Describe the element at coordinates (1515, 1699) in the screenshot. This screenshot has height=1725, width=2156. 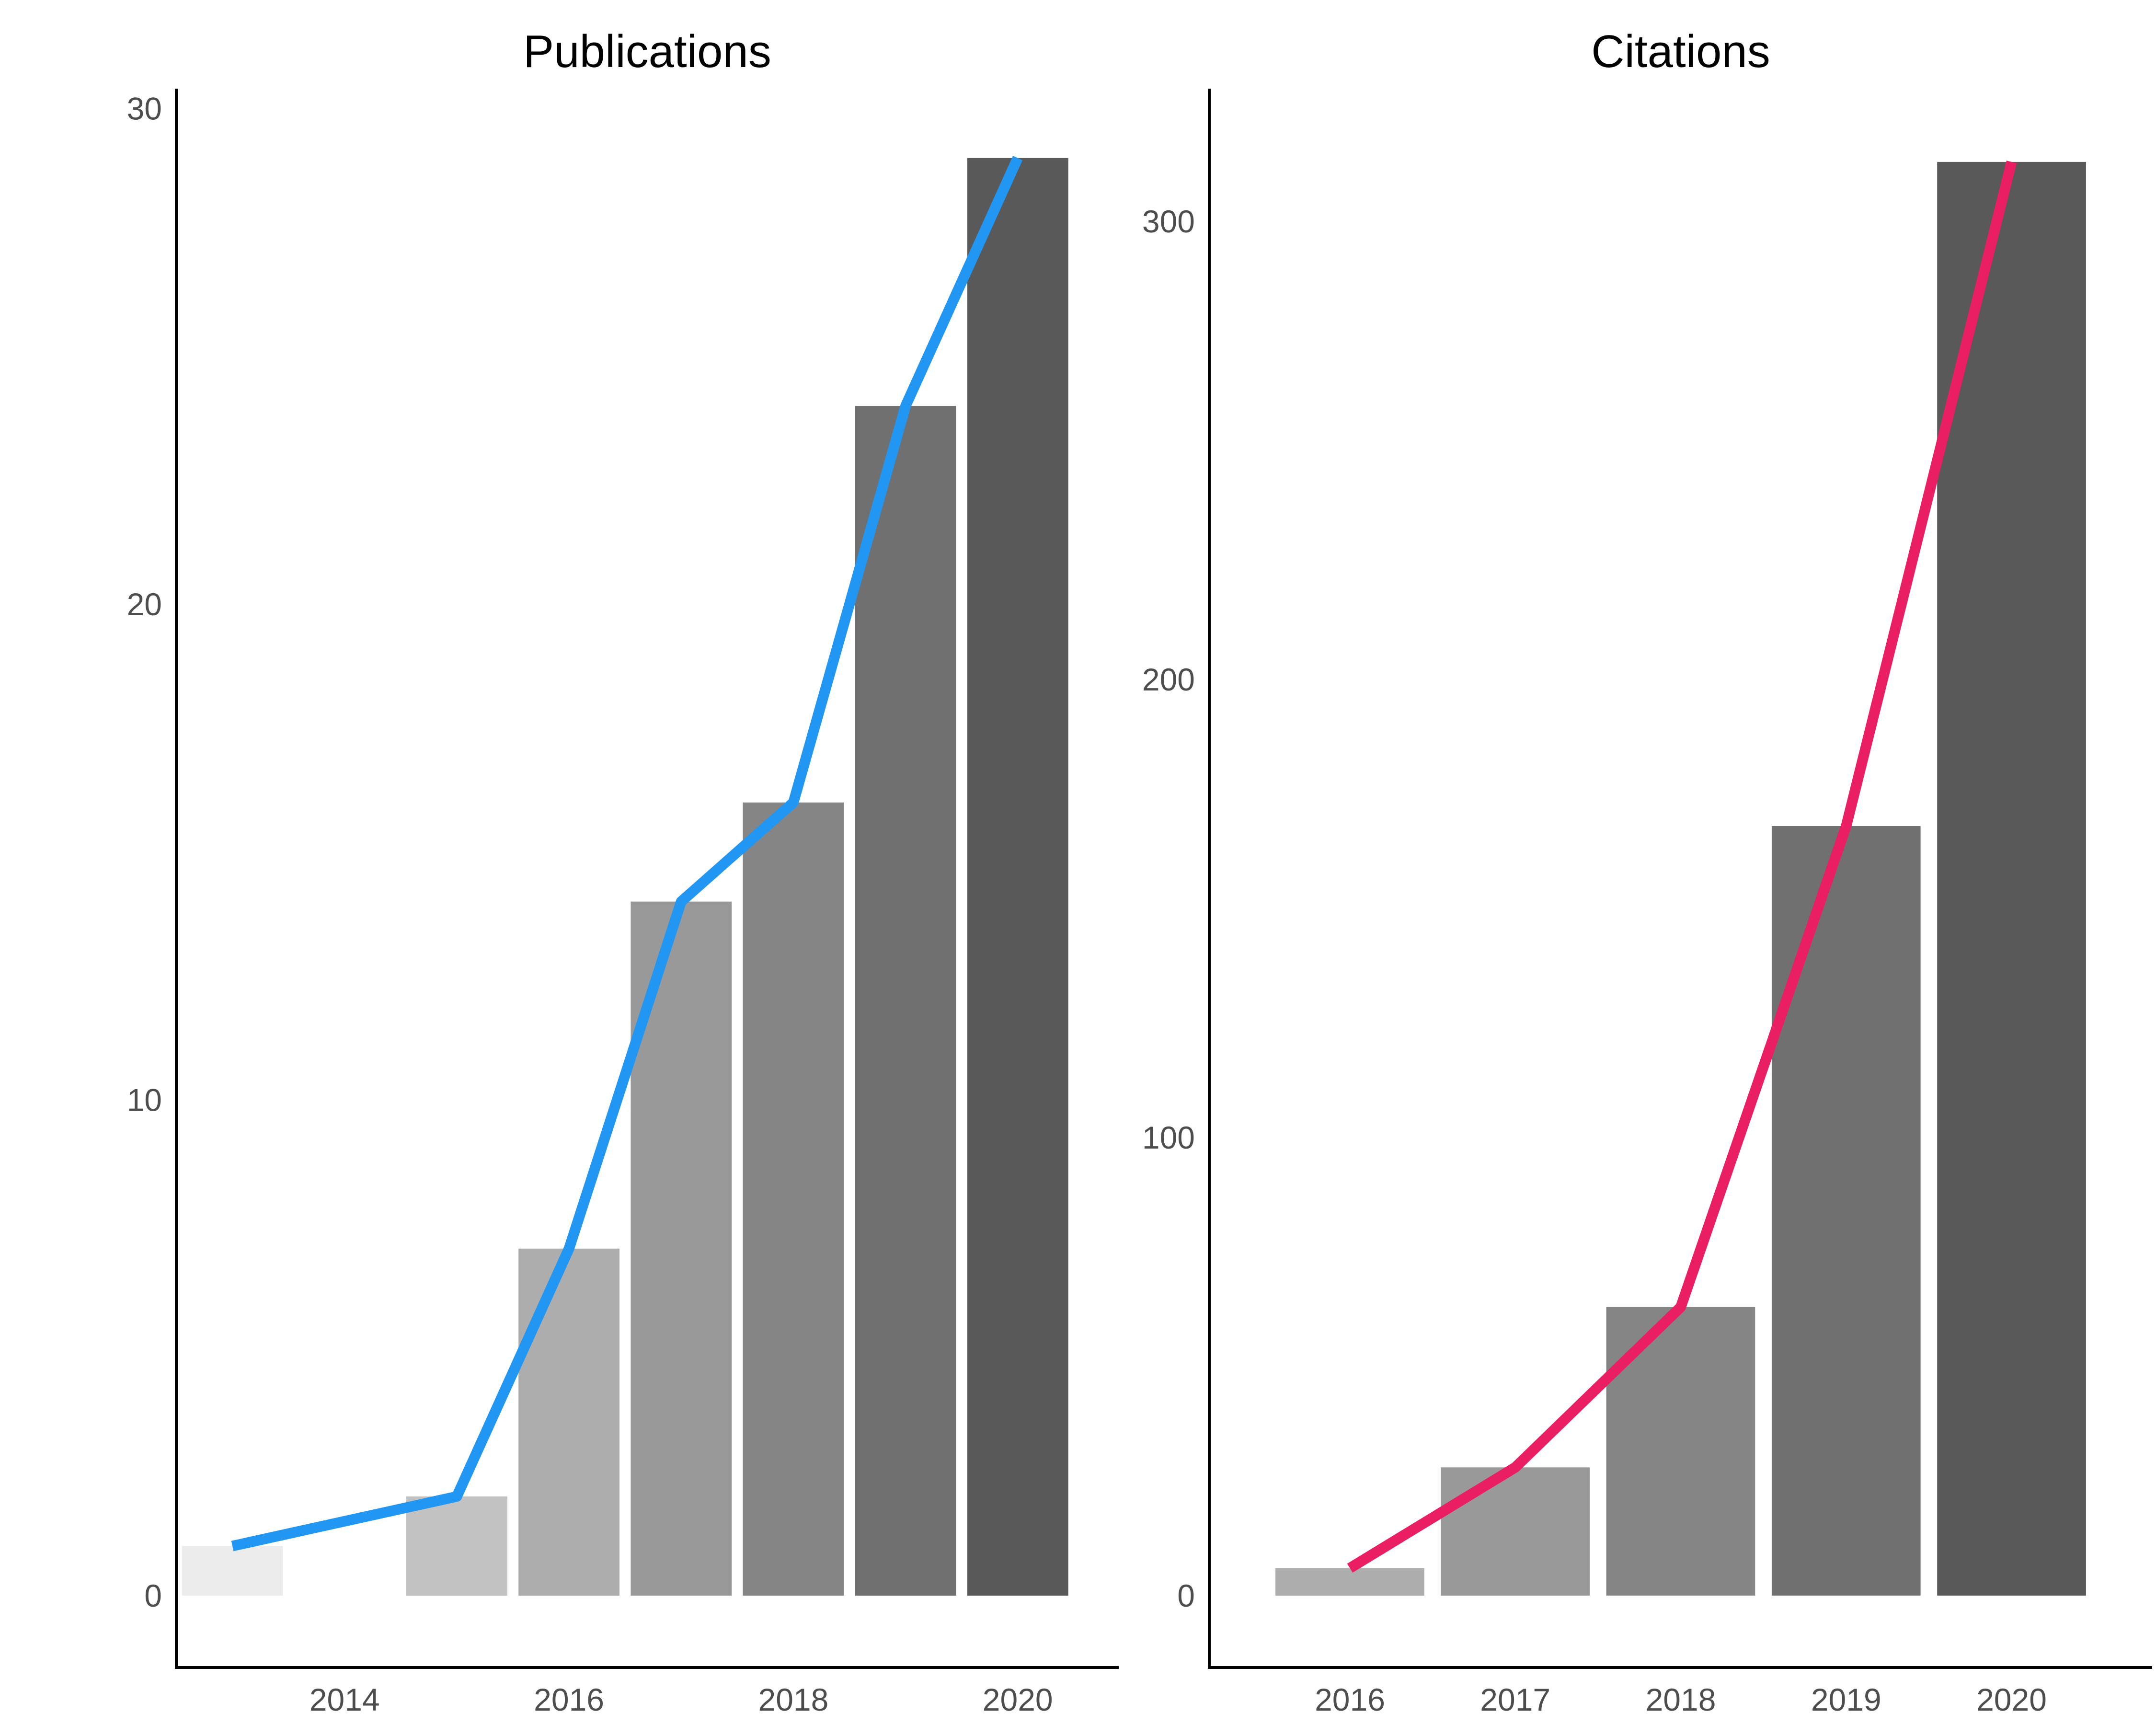
I see `citations-x-tick-label: 2017` at that location.